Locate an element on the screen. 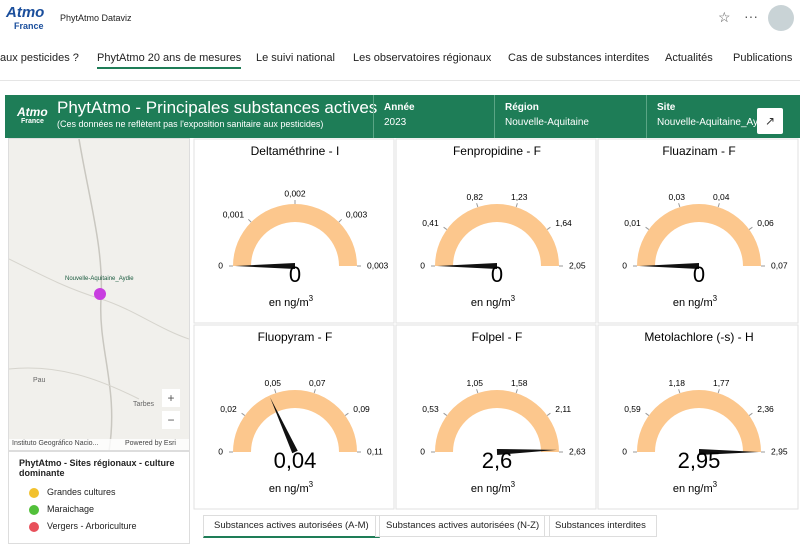 The height and width of the screenshot is (550, 800). nav-item: Publications is located at coordinates (763, 58).